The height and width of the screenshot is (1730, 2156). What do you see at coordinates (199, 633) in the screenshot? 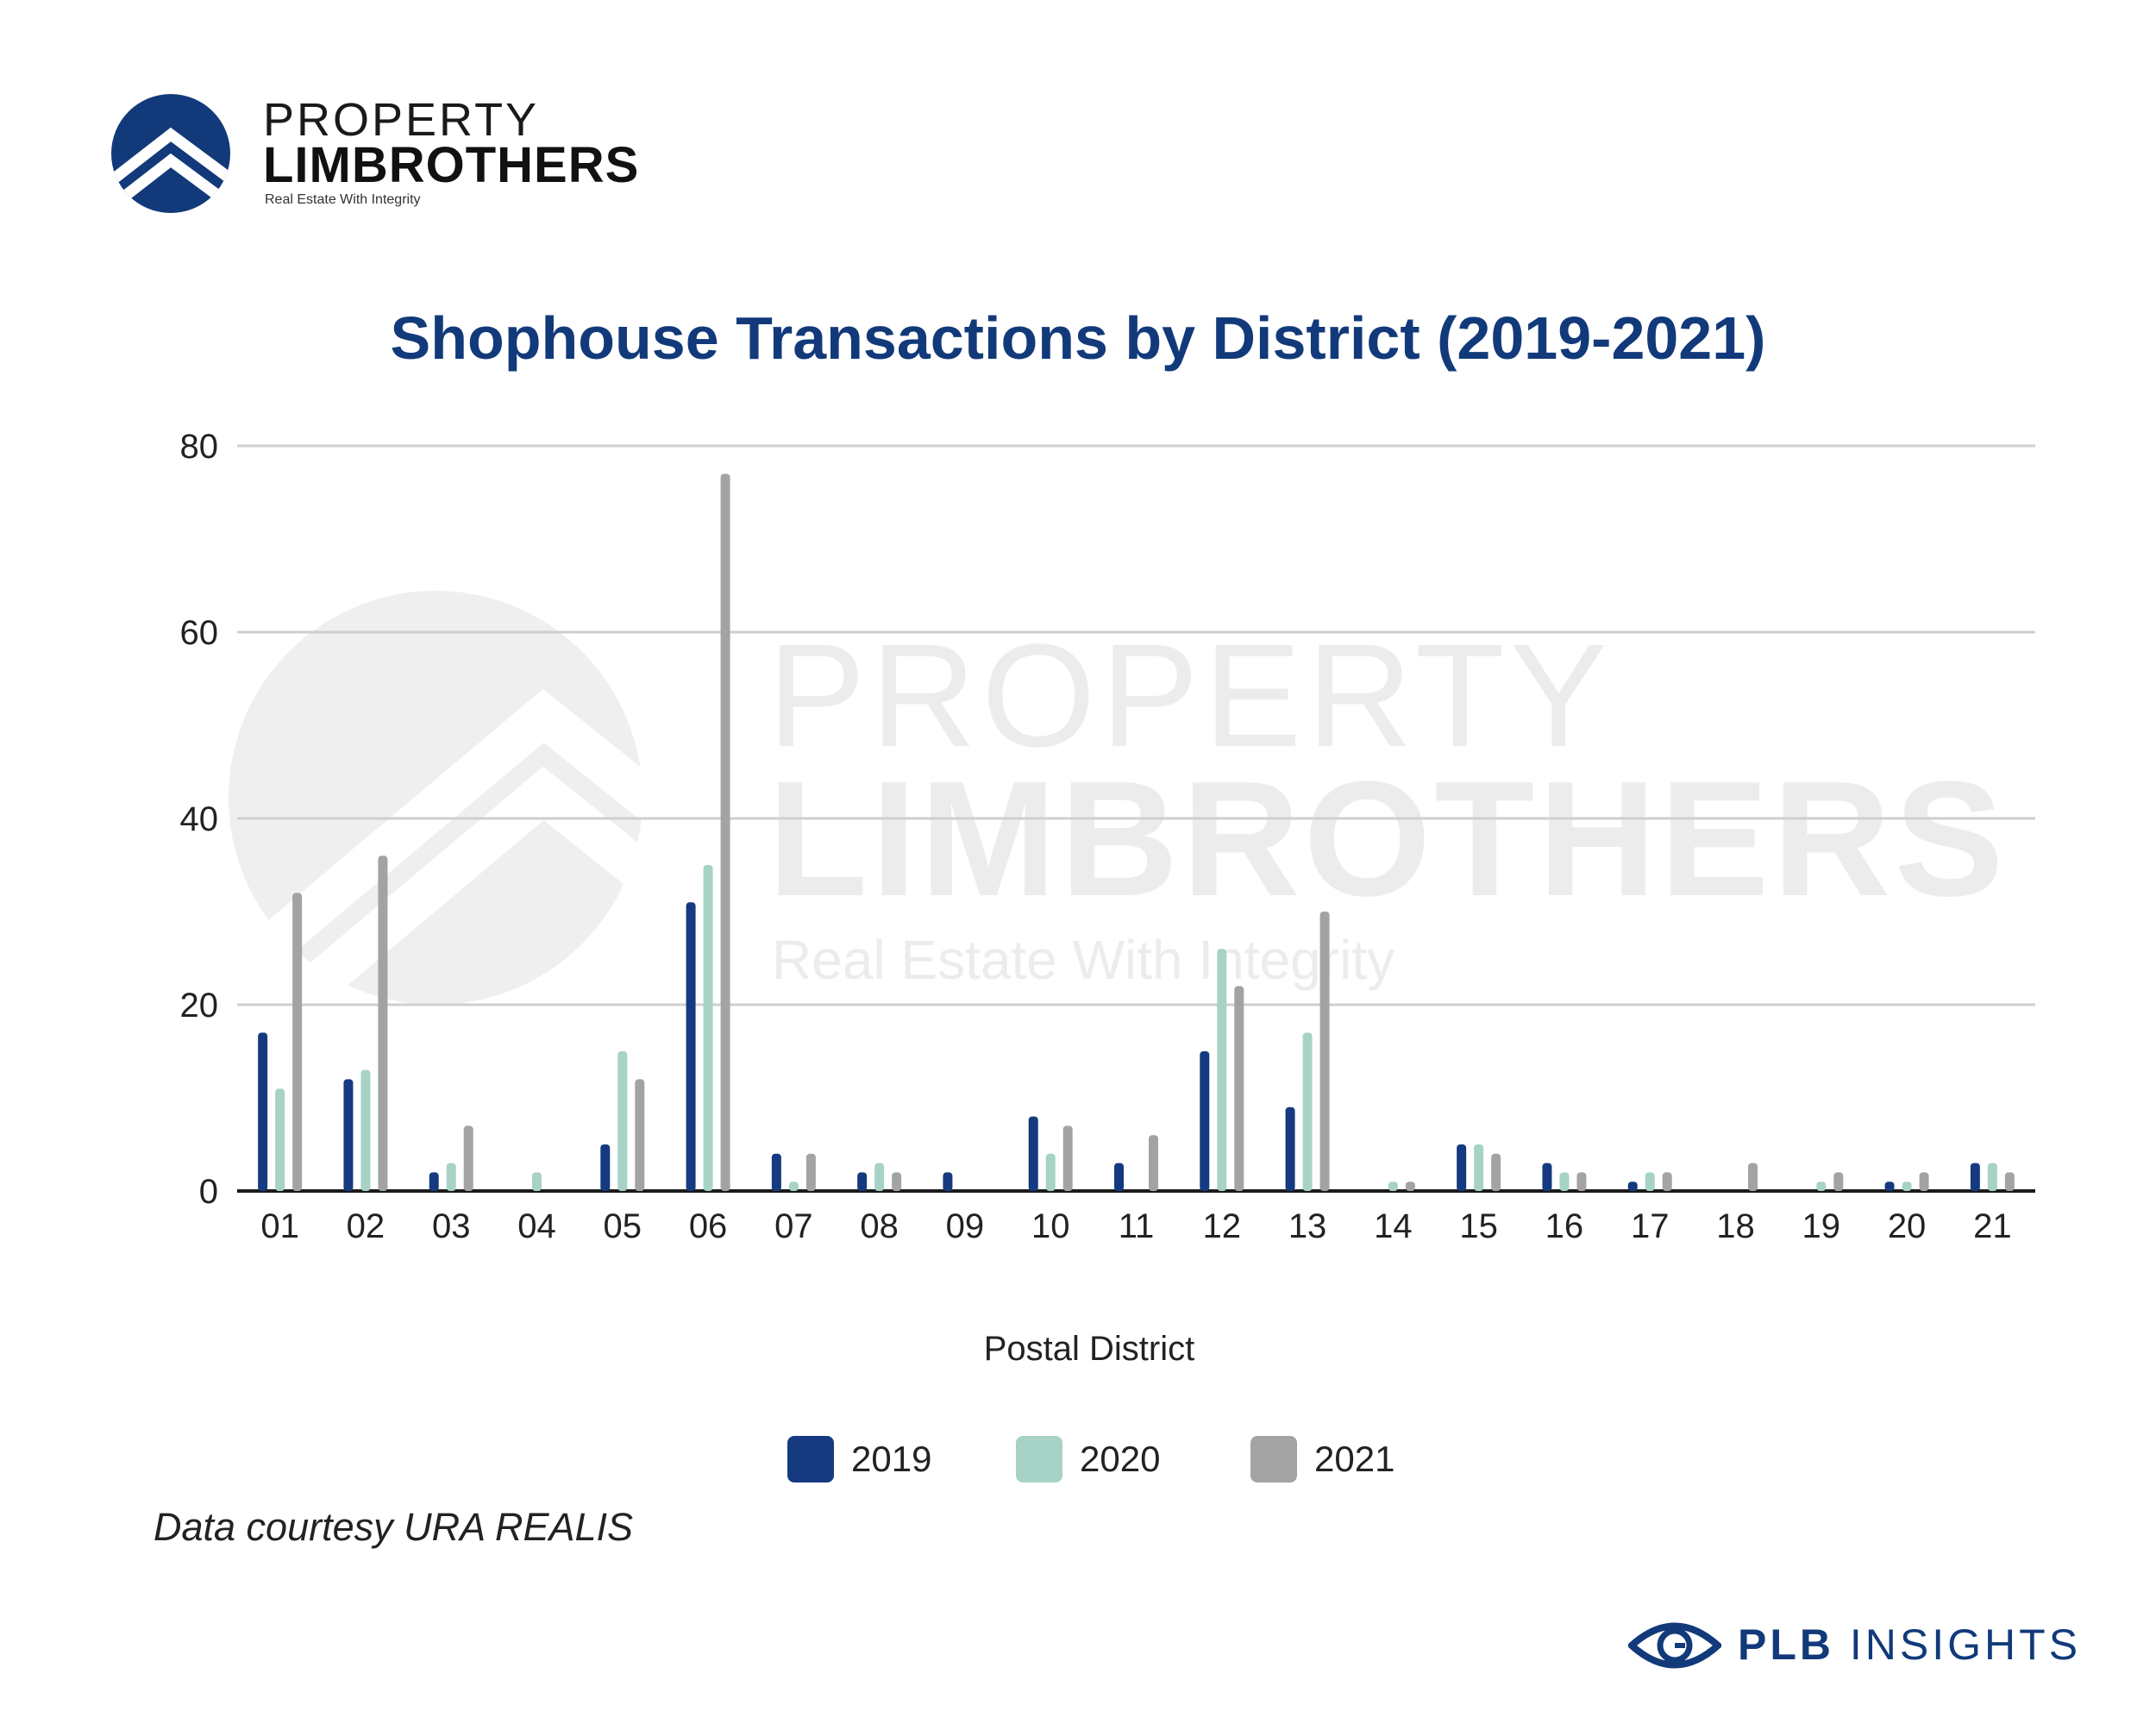
I see `y-tick-label: 60` at bounding box center [199, 633].